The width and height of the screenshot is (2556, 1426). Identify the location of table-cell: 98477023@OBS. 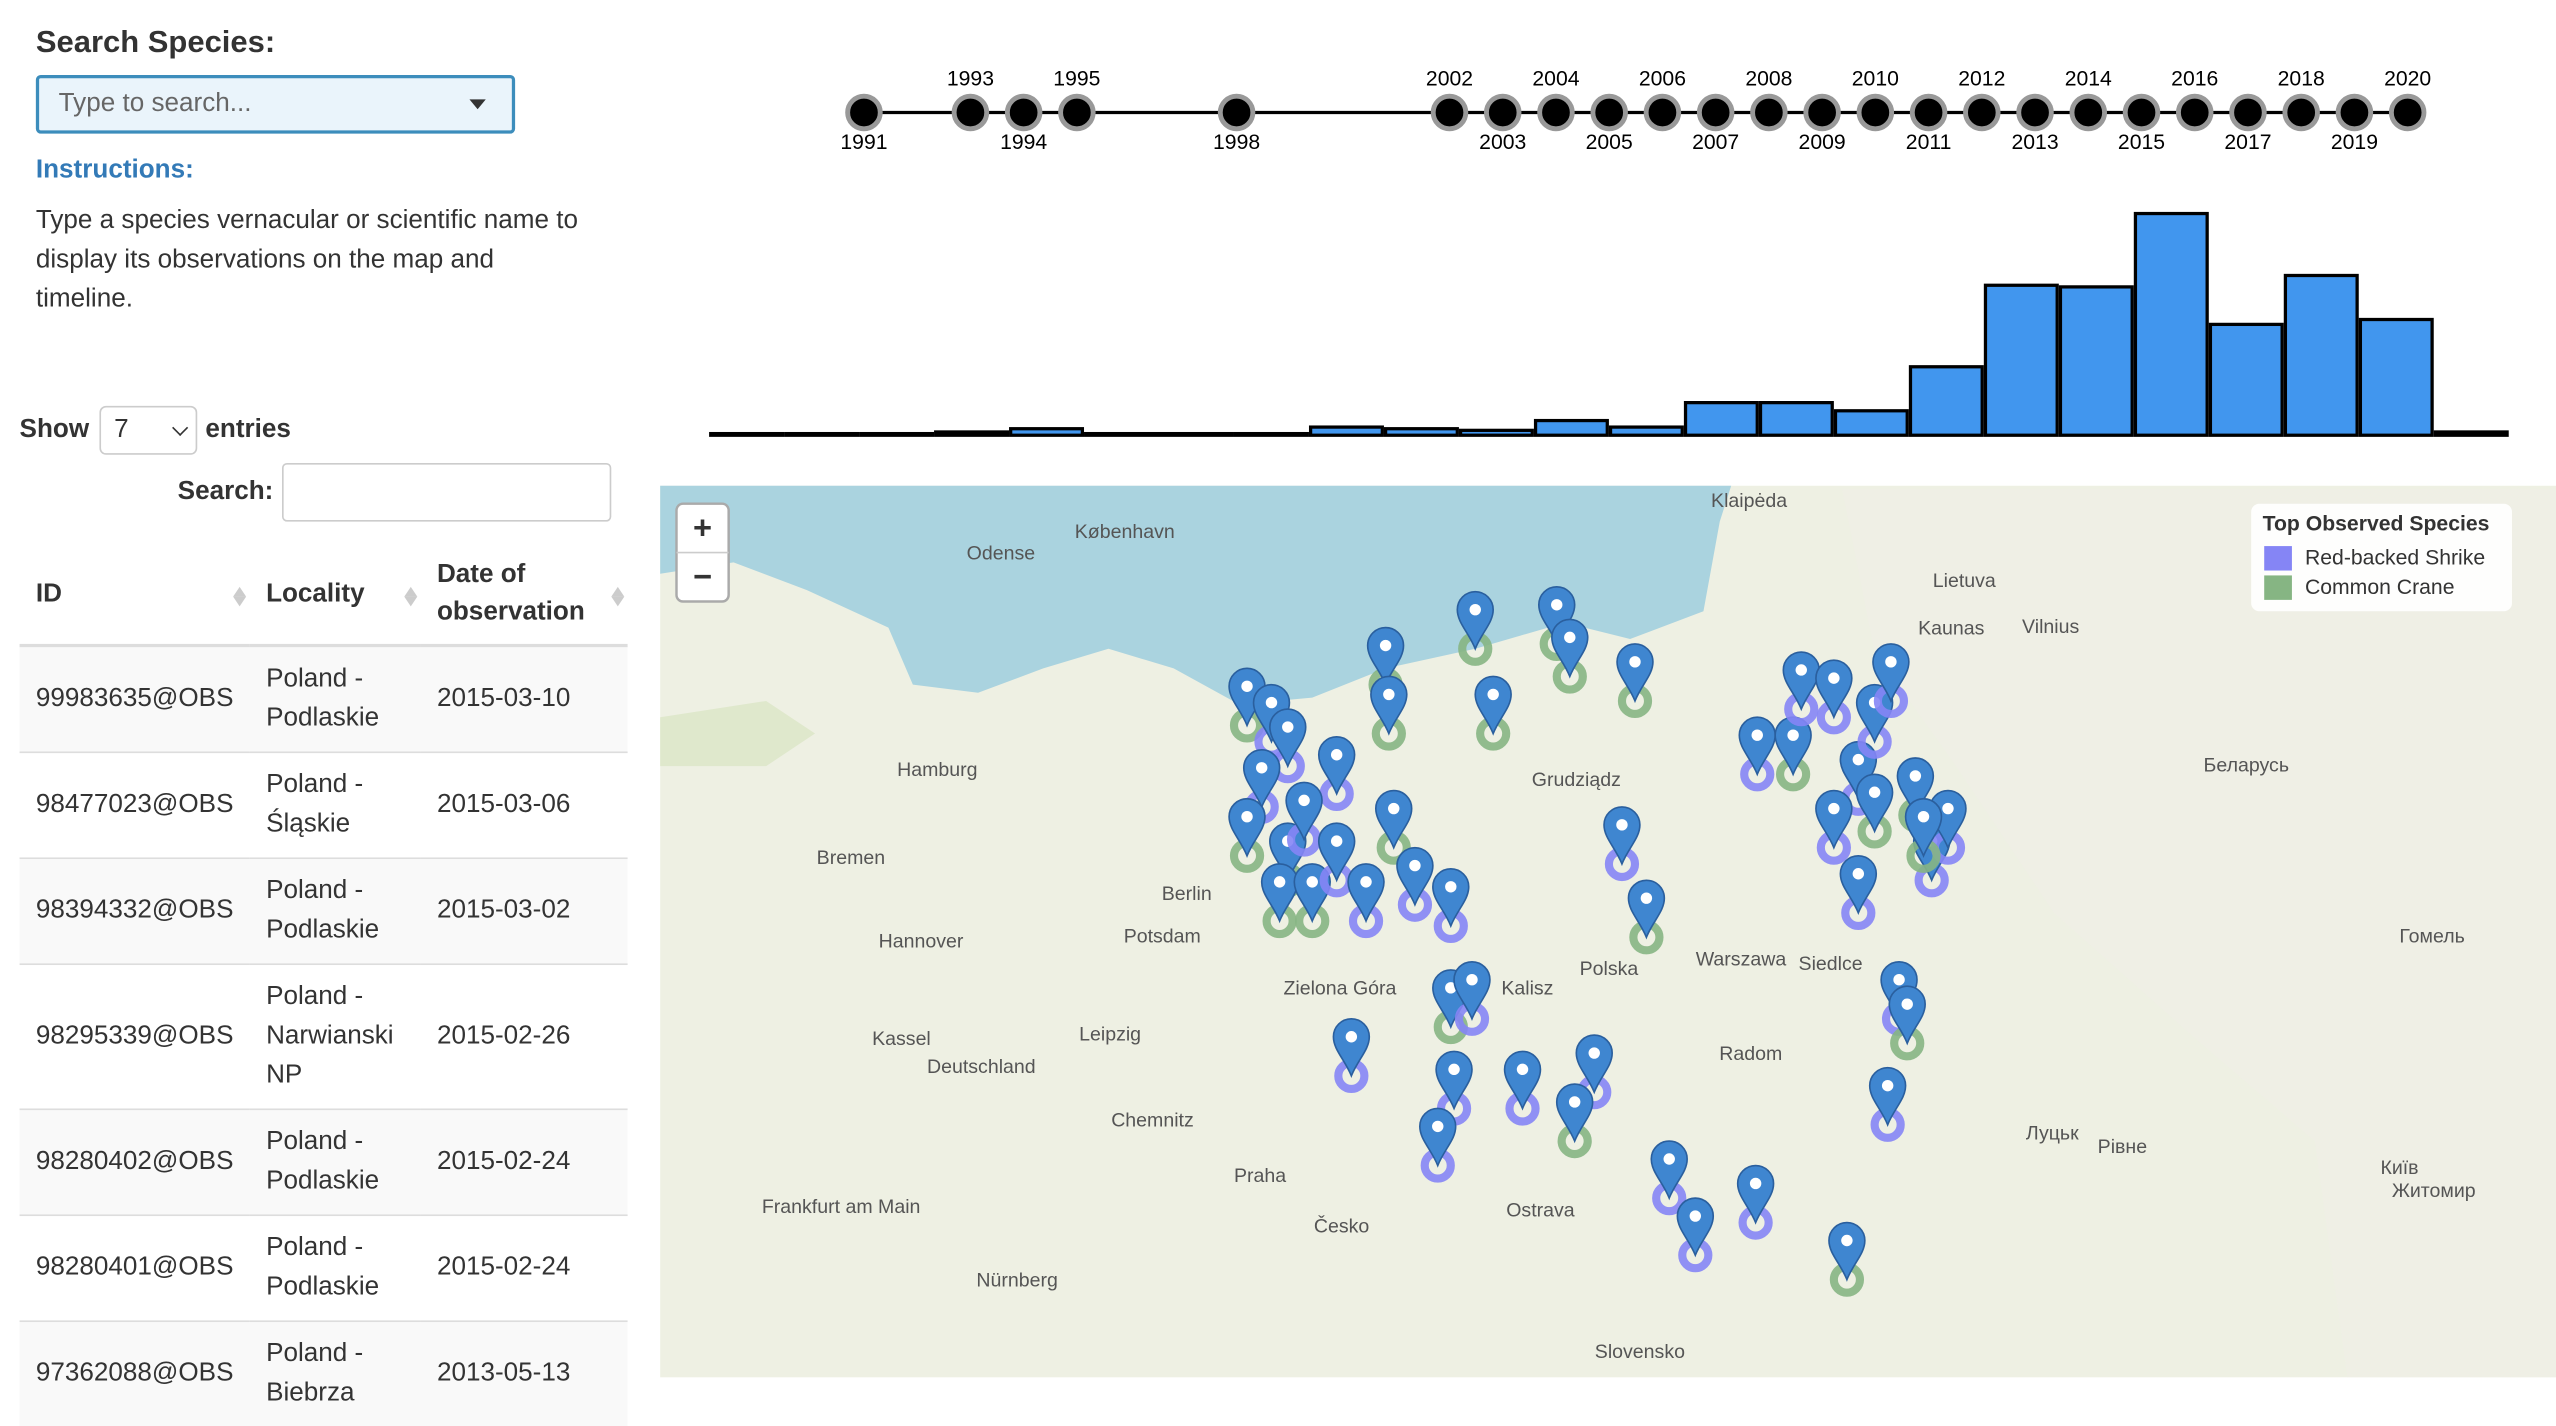
(134, 805).